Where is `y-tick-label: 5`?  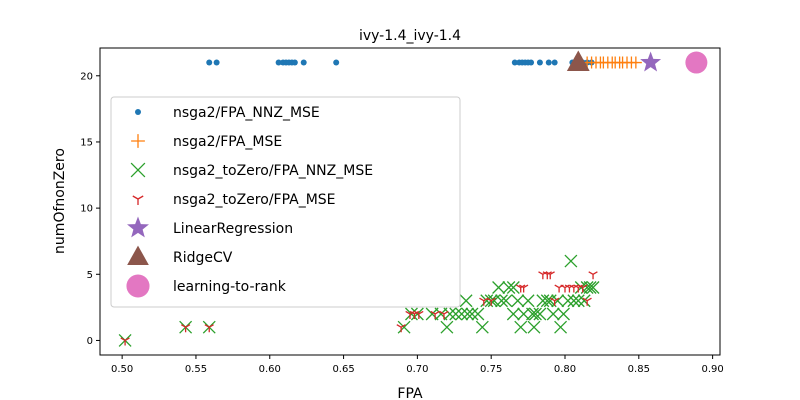 y-tick-label: 5 is located at coordinates (90, 275).